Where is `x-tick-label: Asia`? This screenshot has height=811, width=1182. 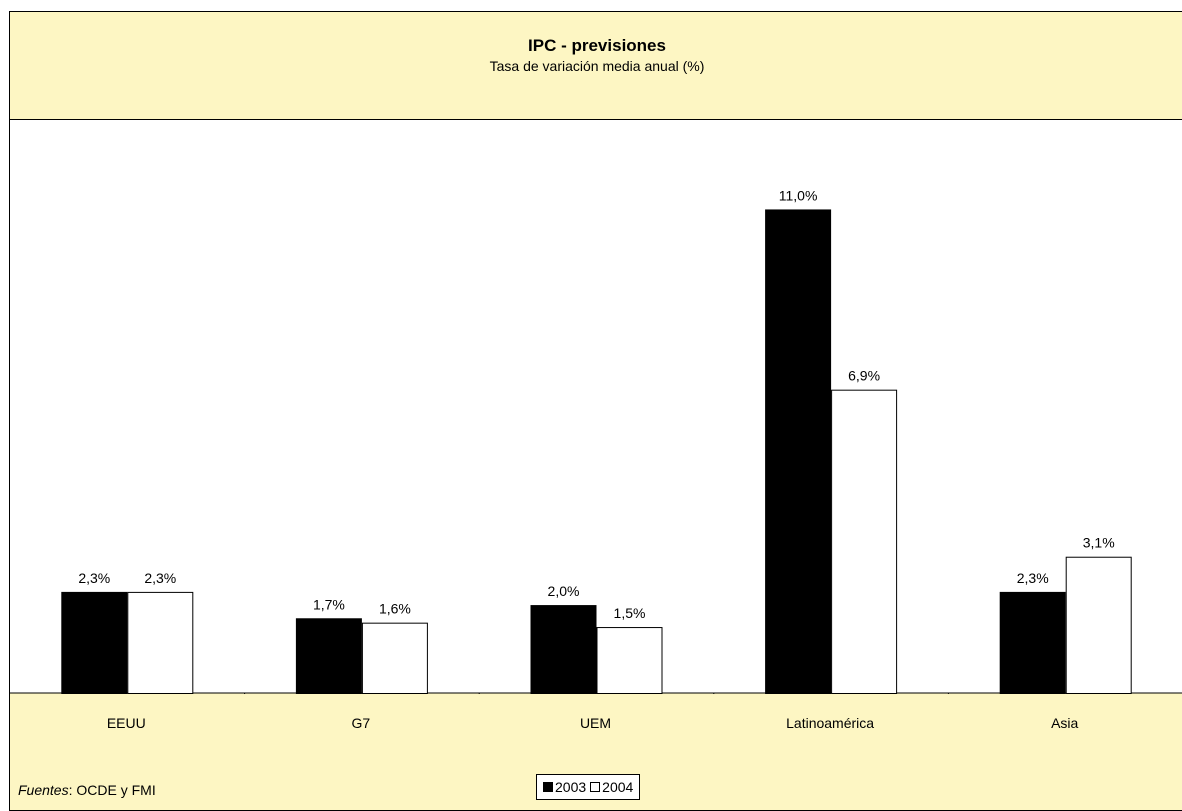 x-tick-label: Asia is located at coordinates (1064, 723).